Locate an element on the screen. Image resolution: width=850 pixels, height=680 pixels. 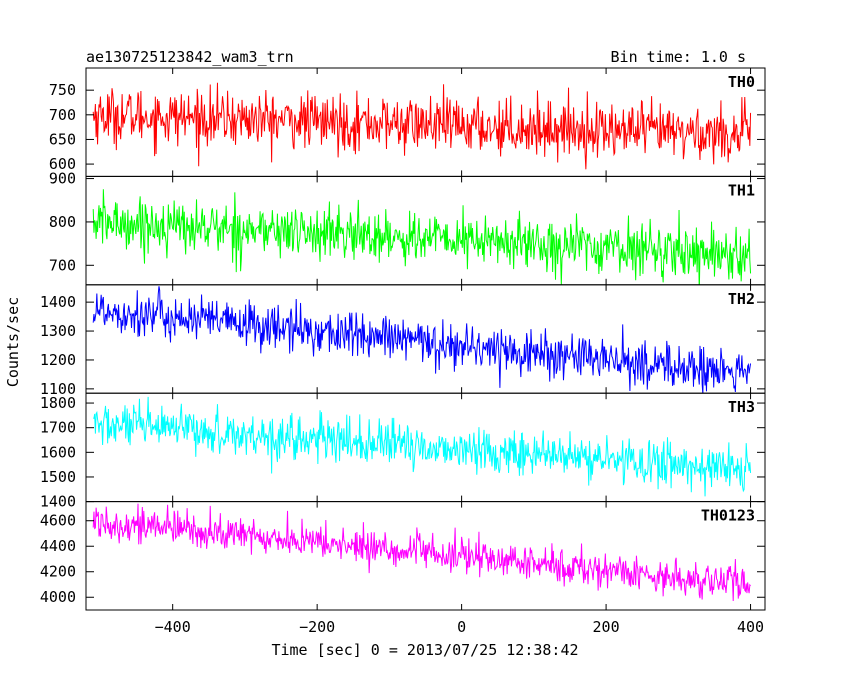
y-tick-label: 1800 is located at coordinates (58, 403).